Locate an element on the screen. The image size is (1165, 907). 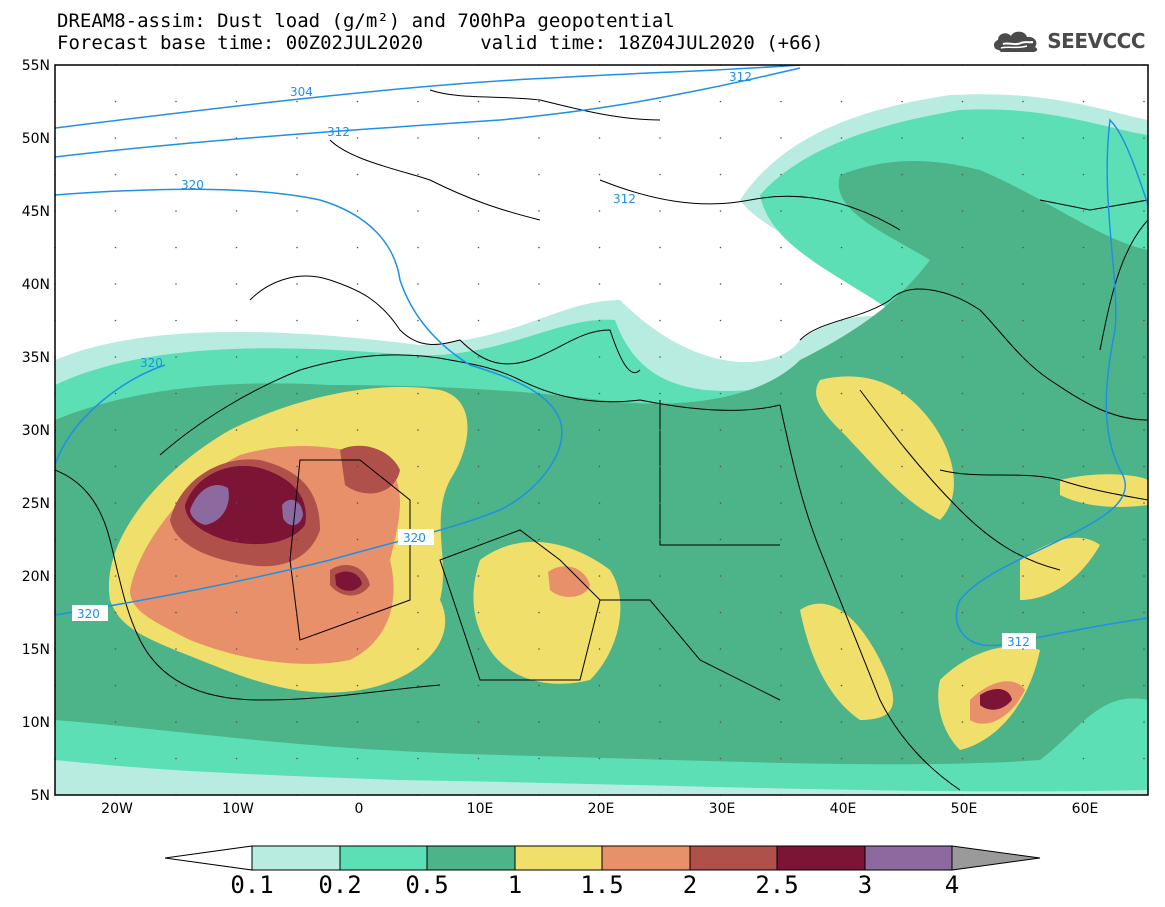
lat-label: 40N is located at coordinates (36, 285).